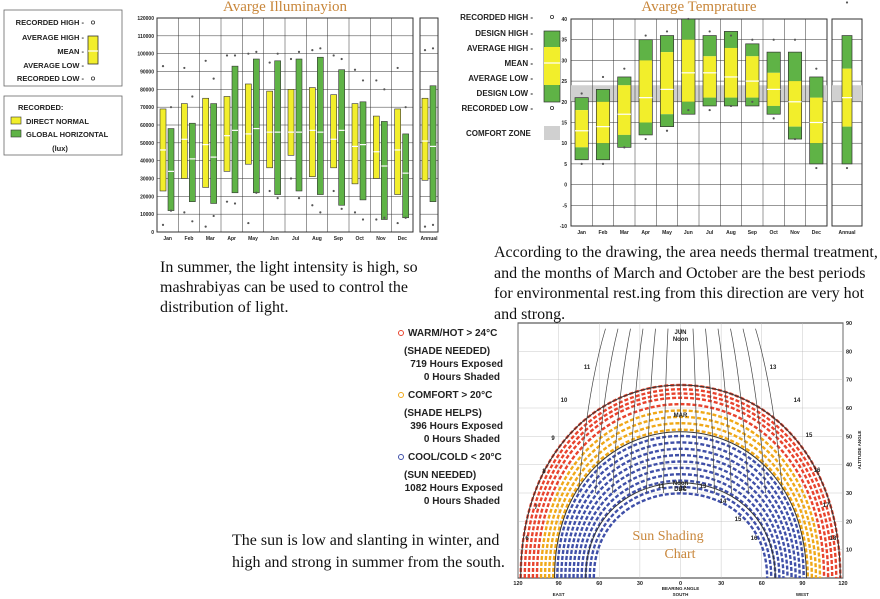 Image resolution: width=880 pixels, height=599 pixels. What do you see at coordinates (752, 233) in the screenshot?
I see `temp-x-tick: Sep` at bounding box center [752, 233].